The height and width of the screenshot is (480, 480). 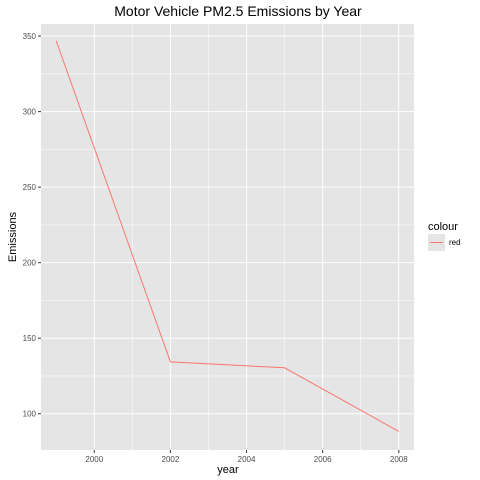 I want to click on legend-label: red, so click(x=455, y=242).